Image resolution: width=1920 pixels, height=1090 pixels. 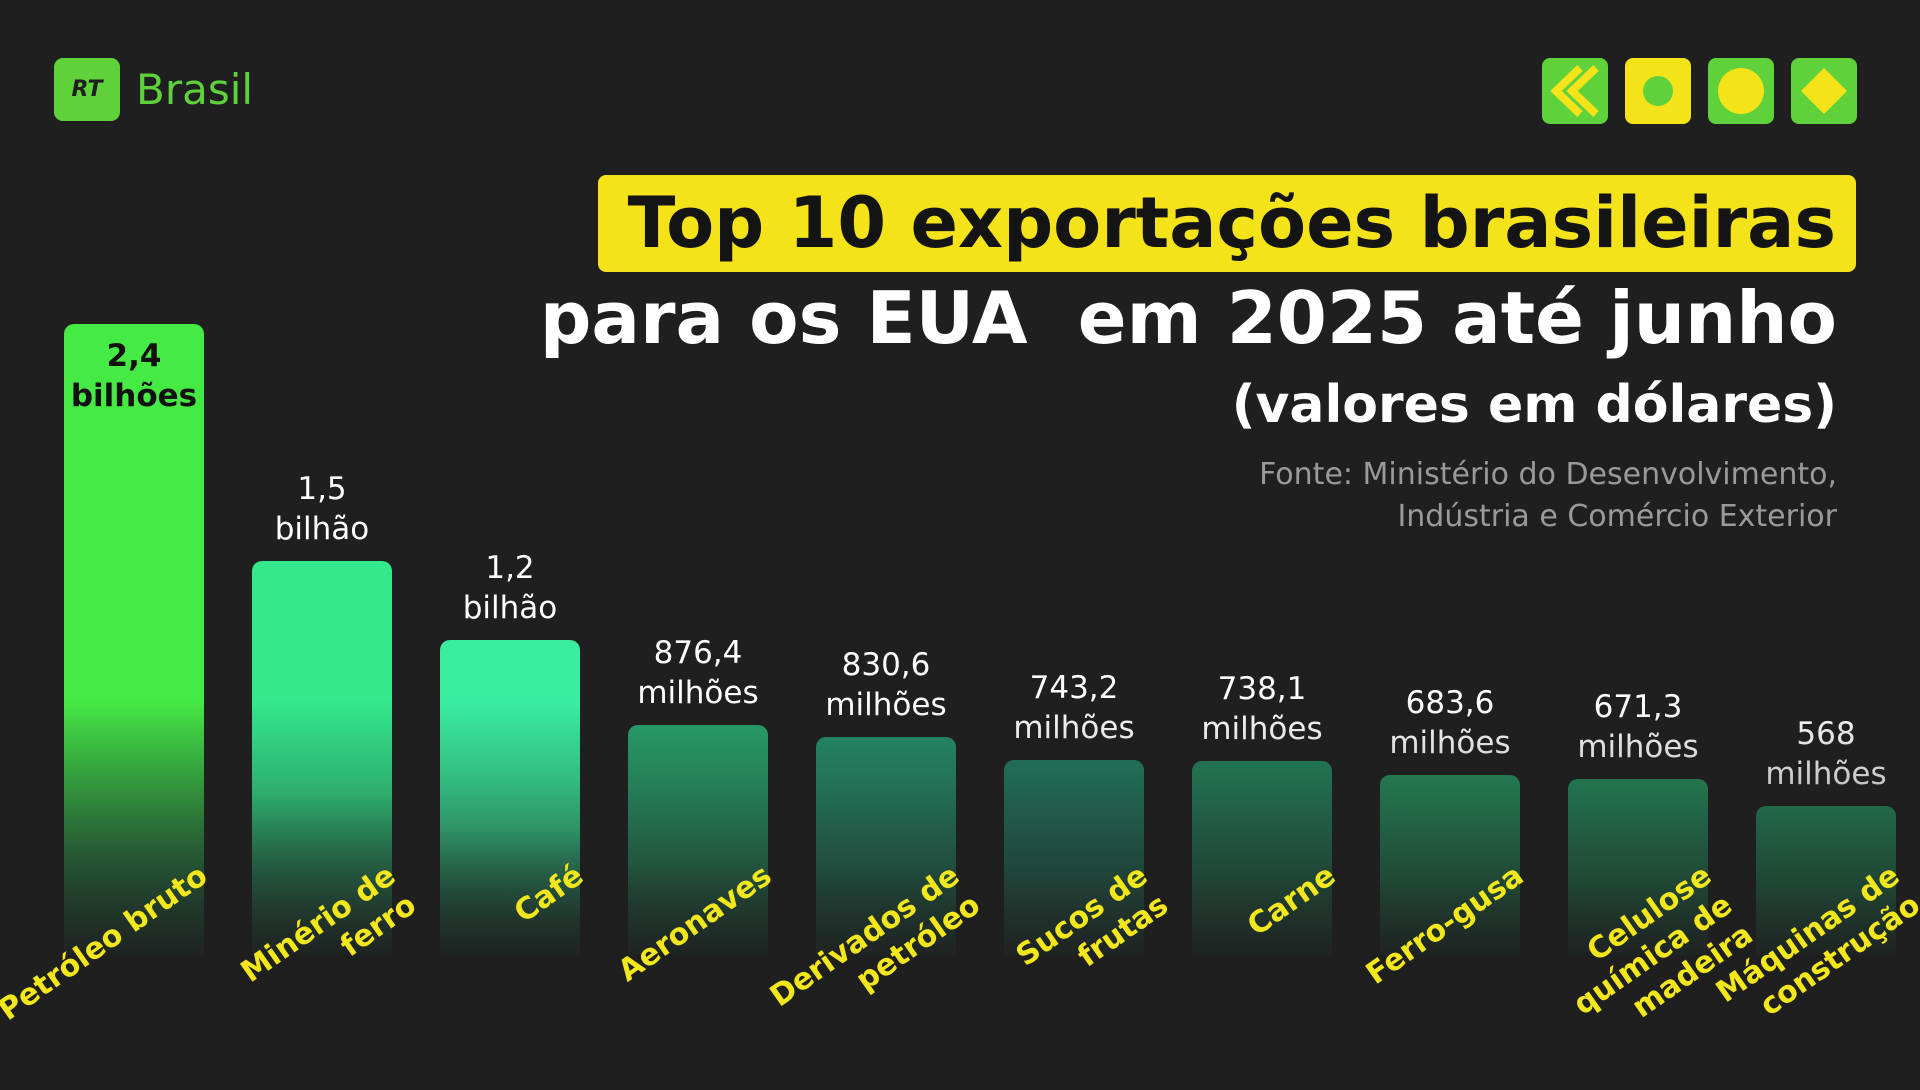 What do you see at coordinates (1548, 474) in the screenshot?
I see `source: Fonte: Ministério do Desenvolvimento,` at bounding box center [1548, 474].